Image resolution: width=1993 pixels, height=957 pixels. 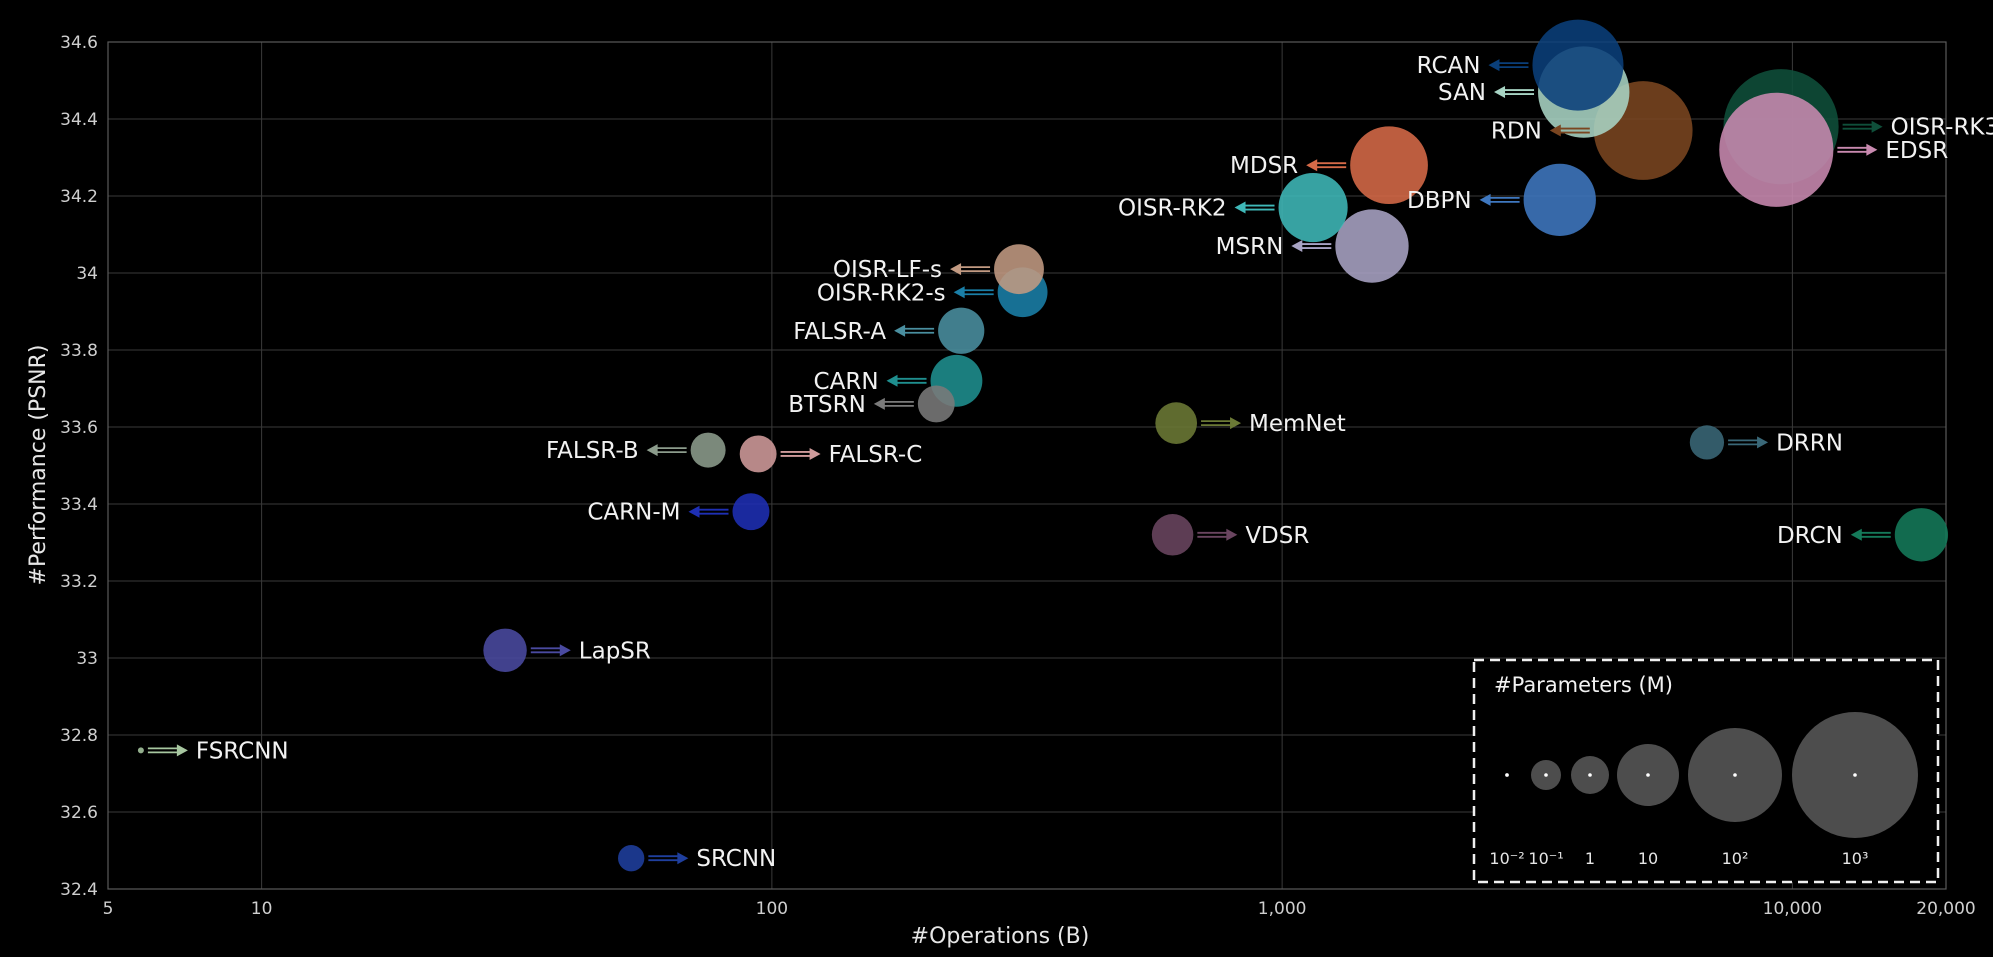 I want to click on legend-layer: #Parameters (M) 10⁻² 10⁻¹ 1 10 10² 10³, so click(x=1706, y=771).